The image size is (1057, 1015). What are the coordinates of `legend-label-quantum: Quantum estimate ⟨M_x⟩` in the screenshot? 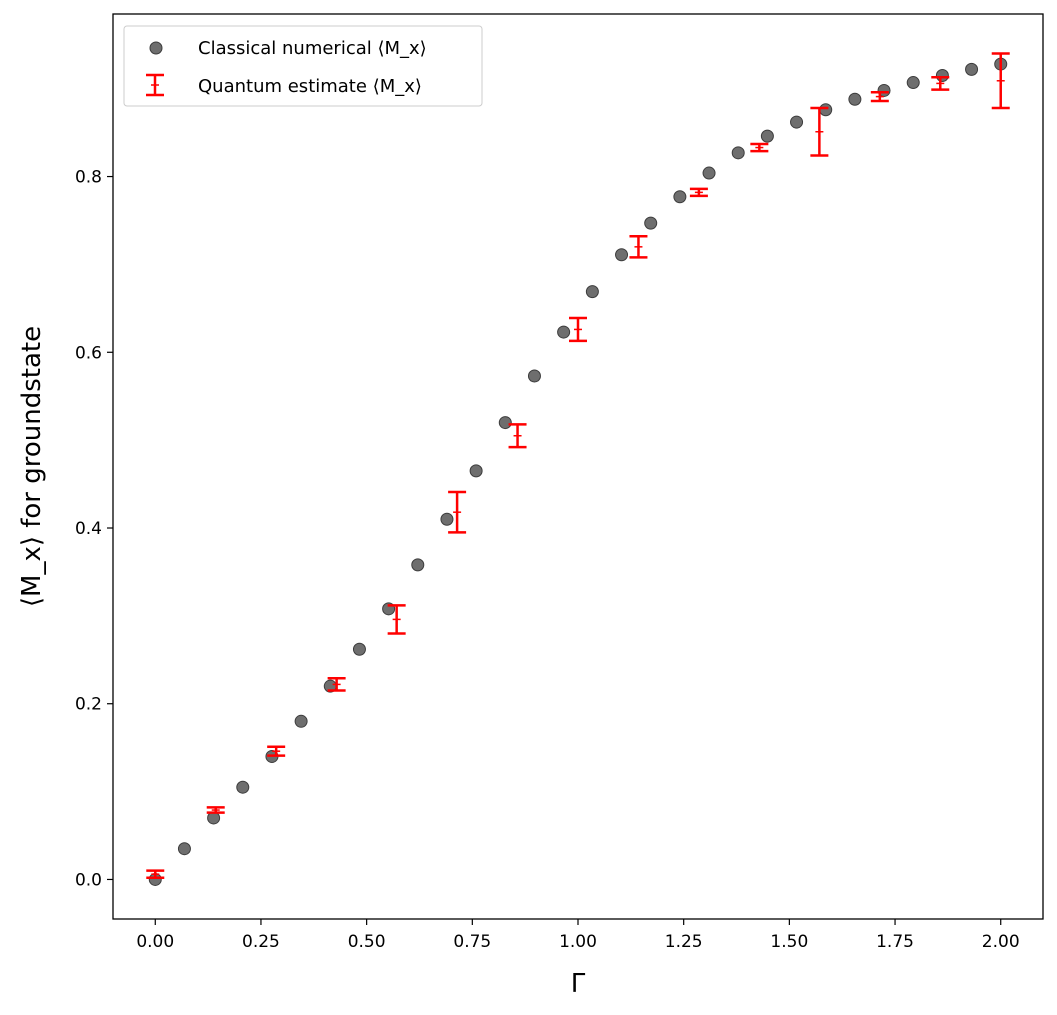 It's located at (310, 86).